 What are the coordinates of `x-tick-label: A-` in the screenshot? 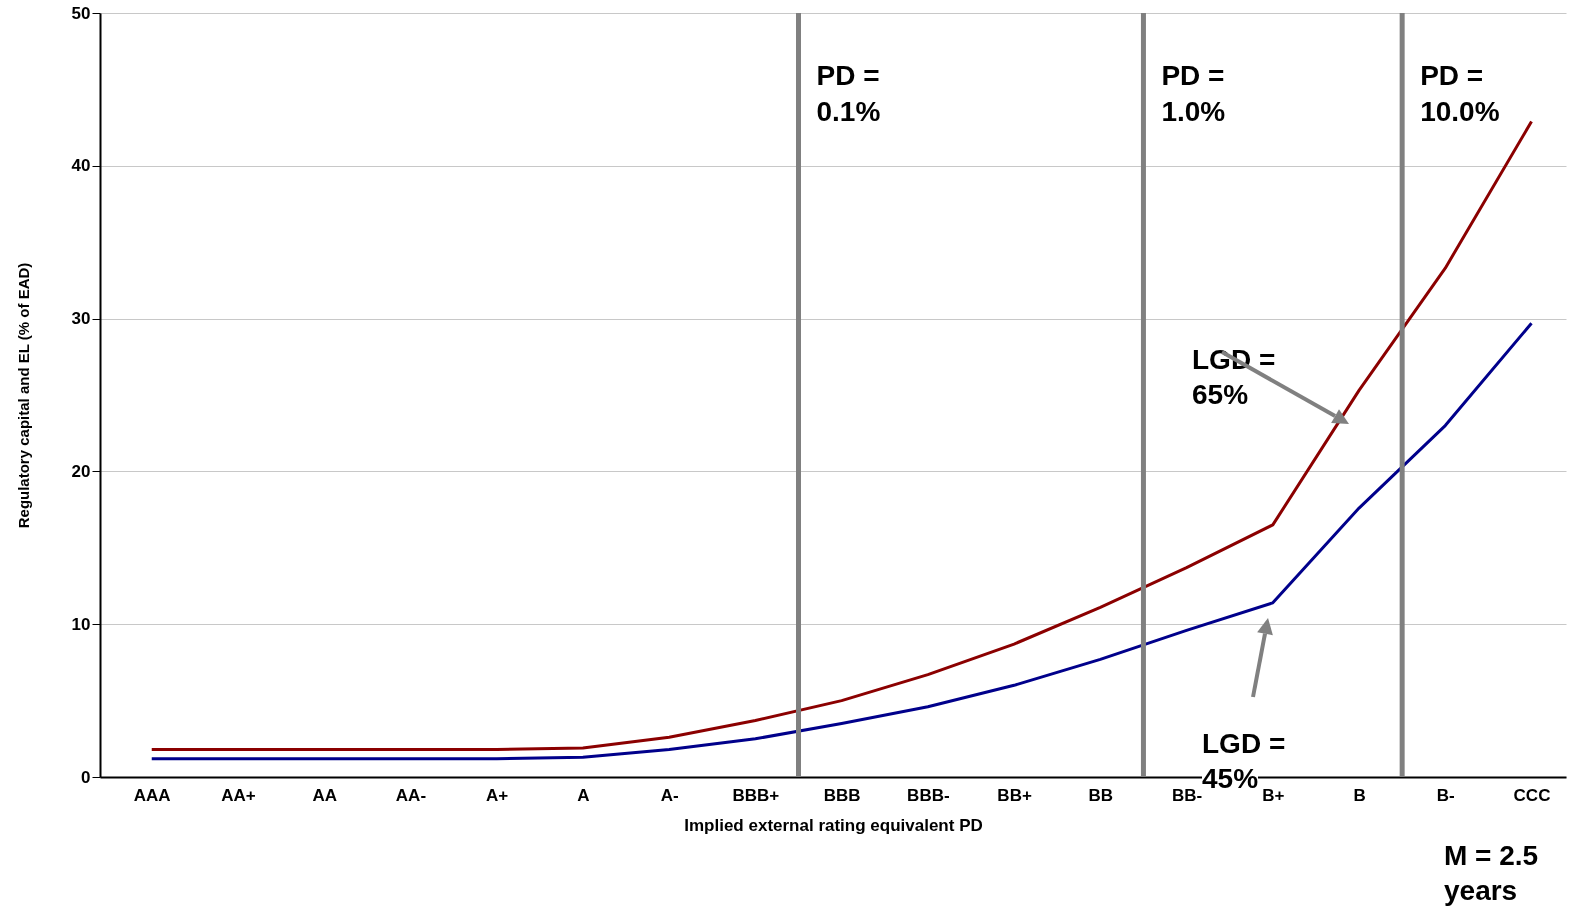 It's located at (669, 795).